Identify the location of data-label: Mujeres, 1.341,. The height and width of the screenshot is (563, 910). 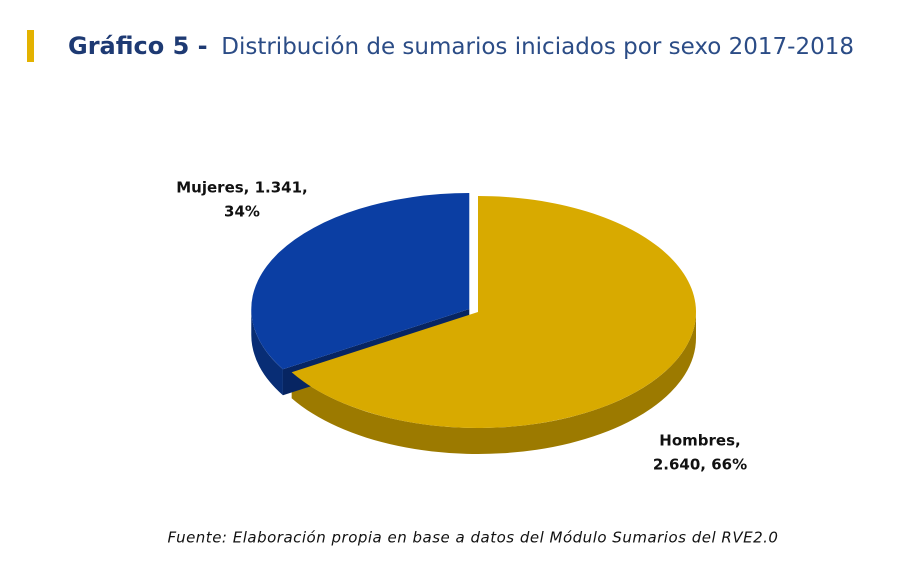
(241, 188).